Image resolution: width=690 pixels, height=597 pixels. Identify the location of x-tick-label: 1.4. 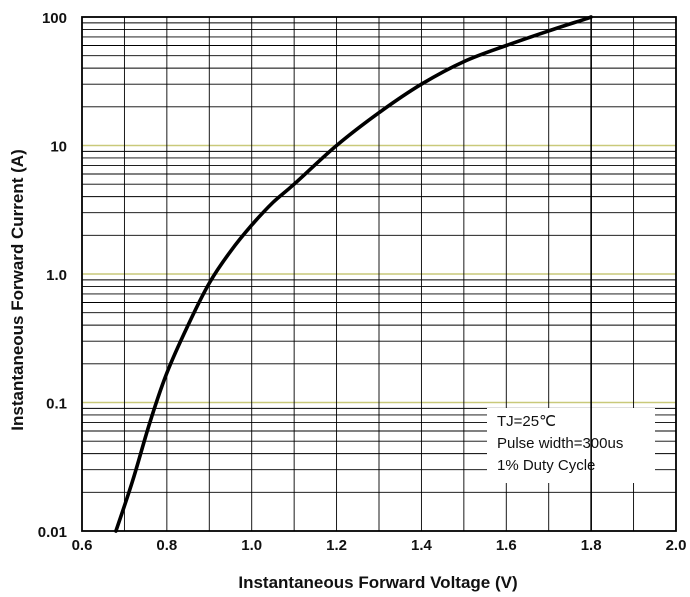
(422, 545).